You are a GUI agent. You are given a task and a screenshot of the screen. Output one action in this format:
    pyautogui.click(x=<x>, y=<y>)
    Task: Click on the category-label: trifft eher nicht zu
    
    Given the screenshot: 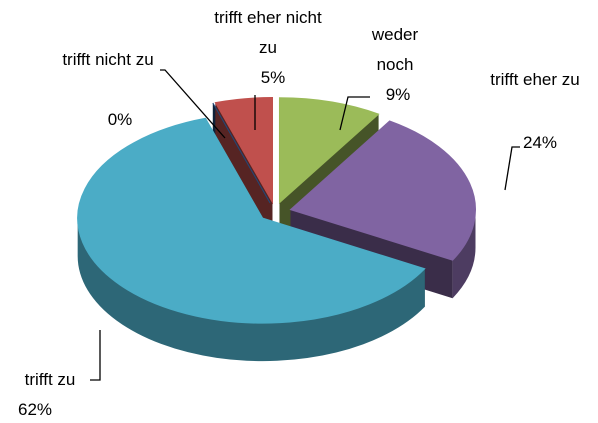 What is the action you would take?
    pyautogui.click(x=268, y=32)
    